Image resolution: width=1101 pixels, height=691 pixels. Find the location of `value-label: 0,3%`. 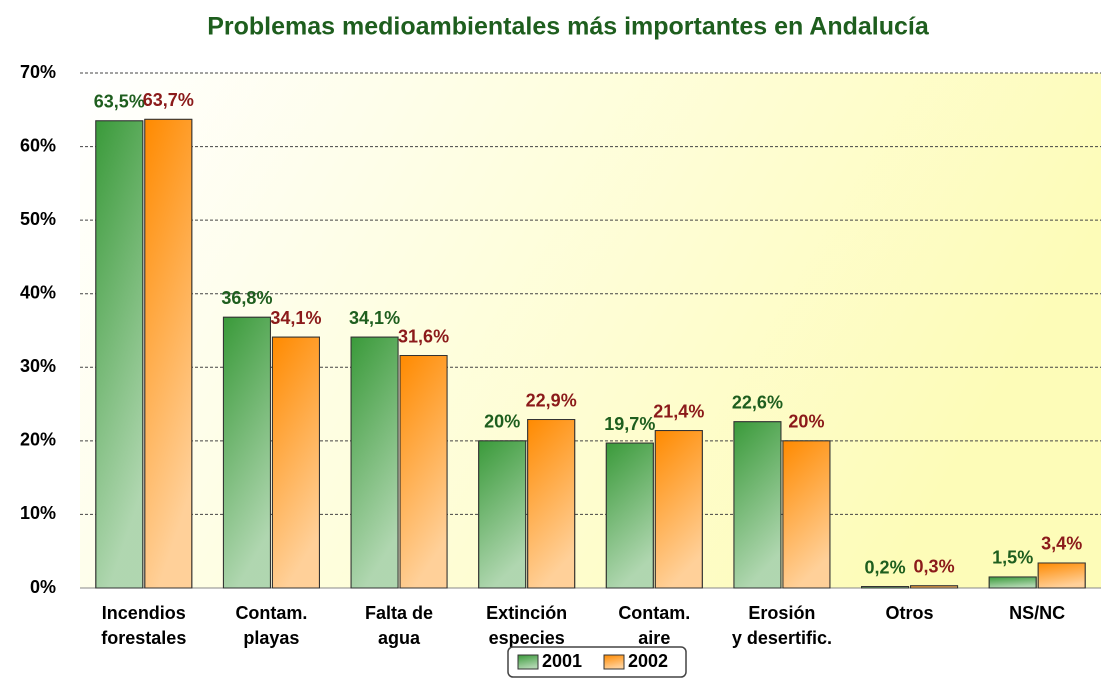

value-label: 0,3% is located at coordinates (934, 567).